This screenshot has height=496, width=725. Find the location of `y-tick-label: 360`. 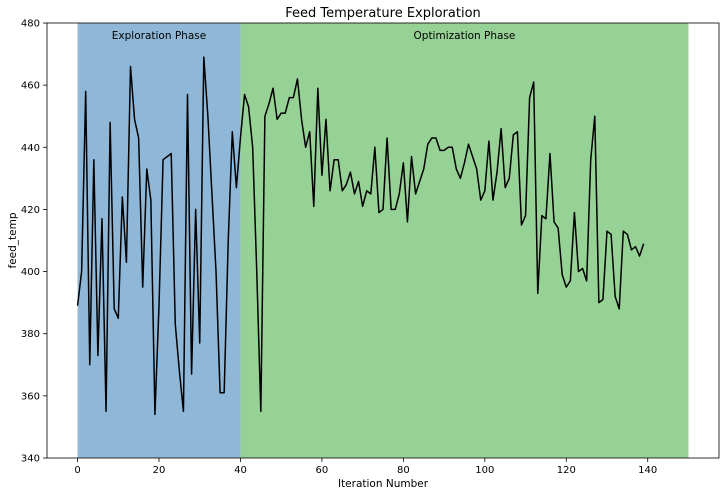

y-tick-label: 360 is located at coordinates (30, 396).